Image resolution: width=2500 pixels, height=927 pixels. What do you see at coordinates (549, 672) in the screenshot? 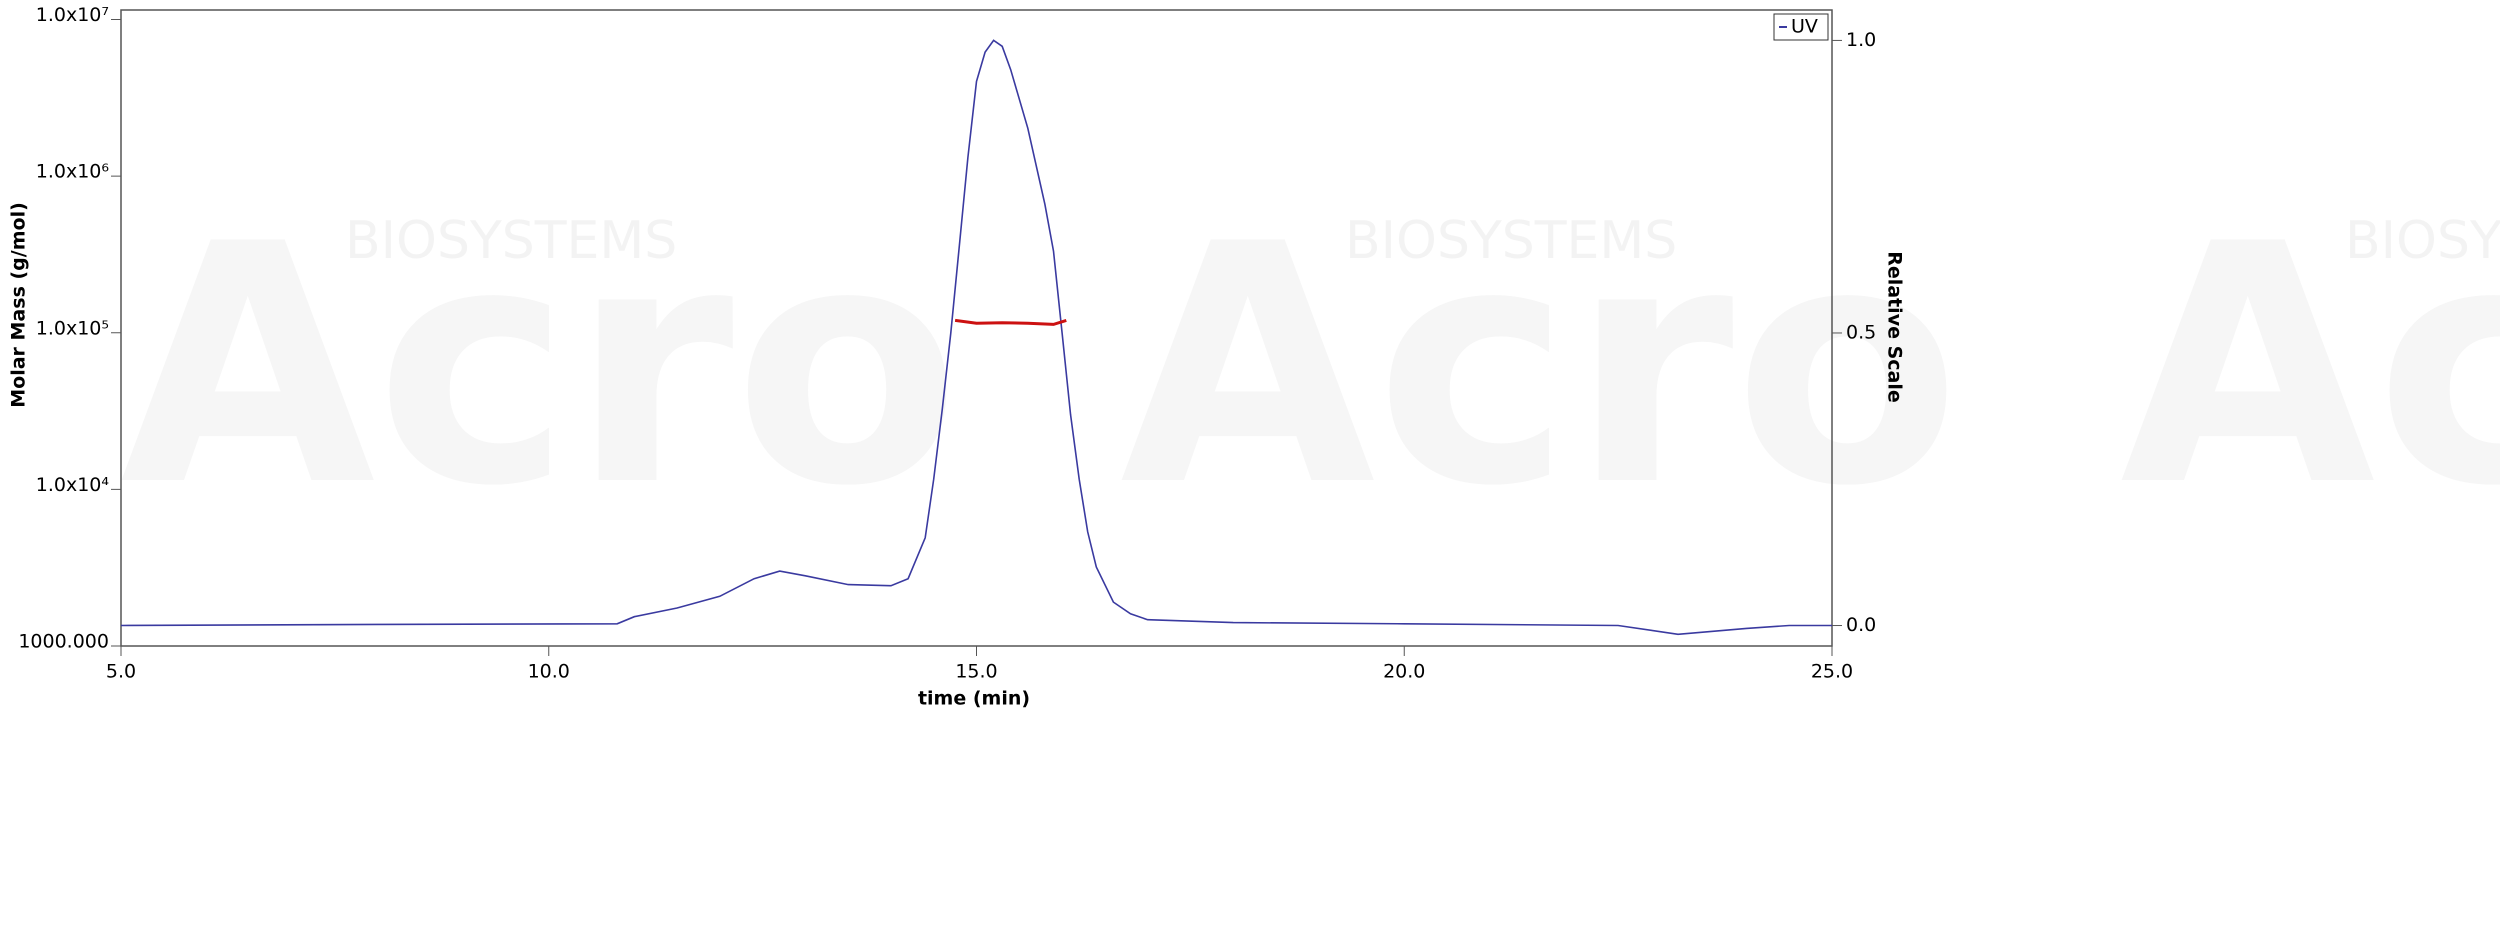
I see `x-tick-label: 10.0` at bounding box center [549, 672].